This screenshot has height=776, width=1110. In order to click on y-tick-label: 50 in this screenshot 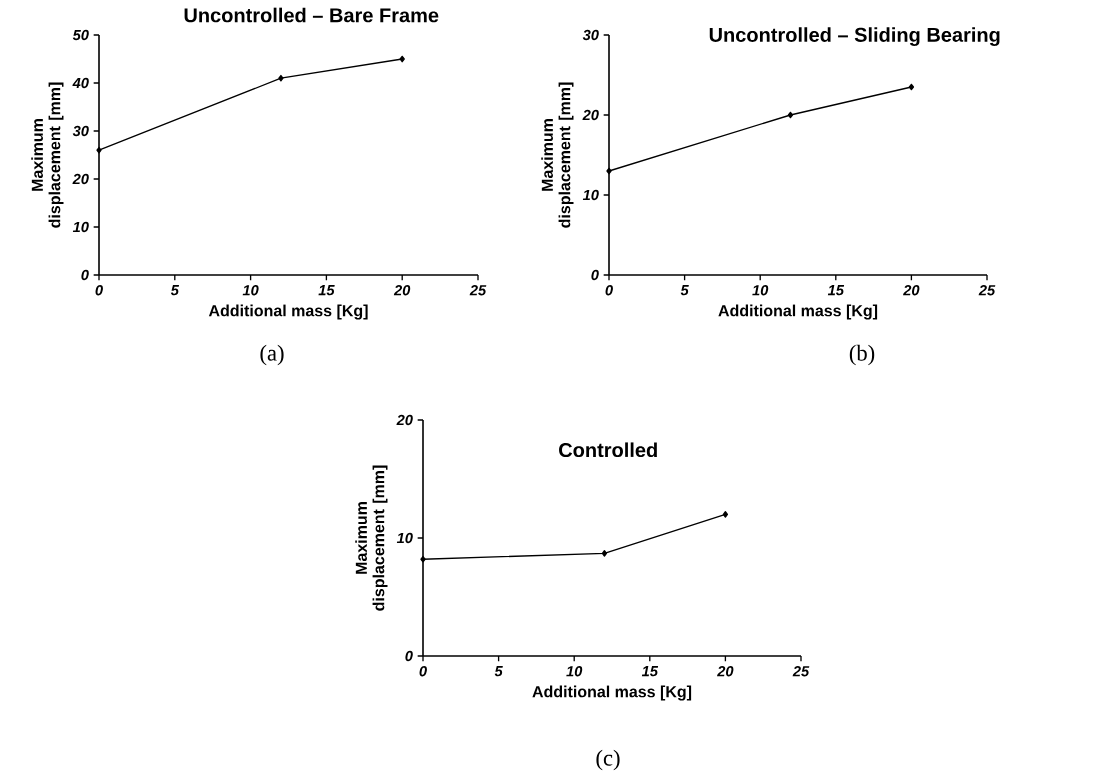, I will do `click(80, 35)`.